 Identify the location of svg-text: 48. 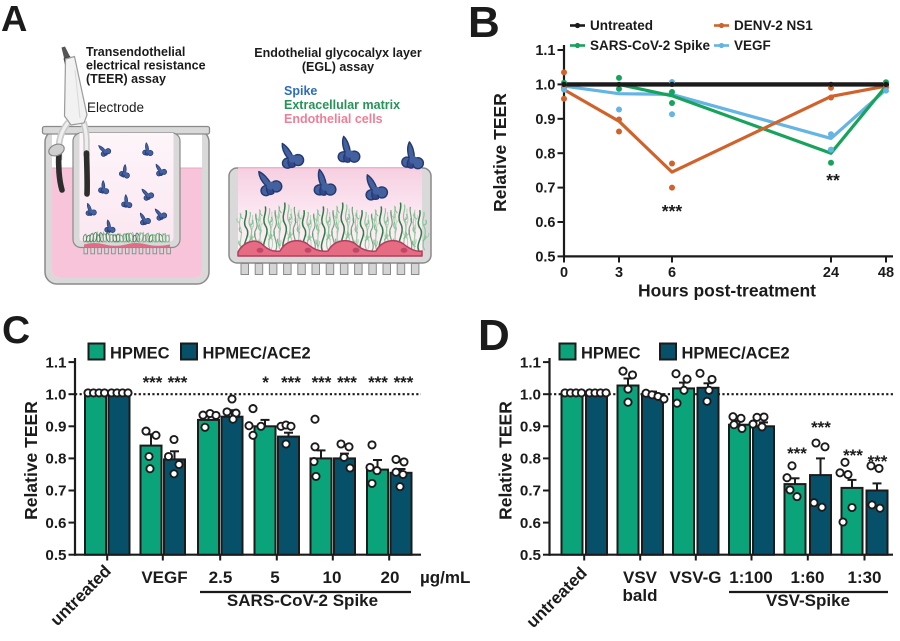
(886, 273).